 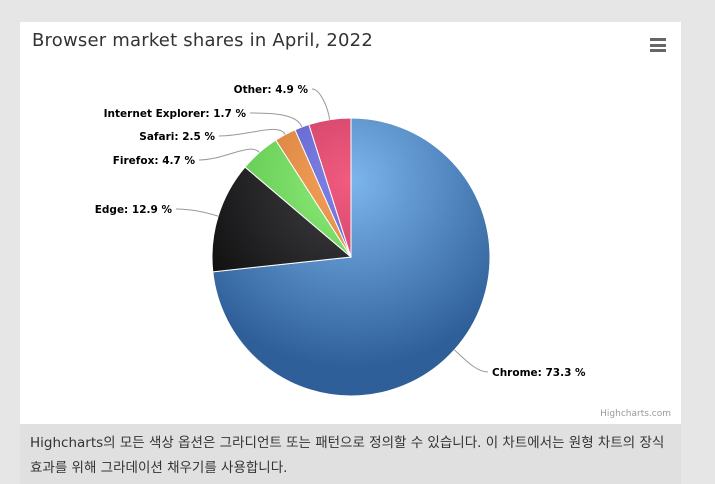 I want to click on connector-edge, so click(x=197, y=212).